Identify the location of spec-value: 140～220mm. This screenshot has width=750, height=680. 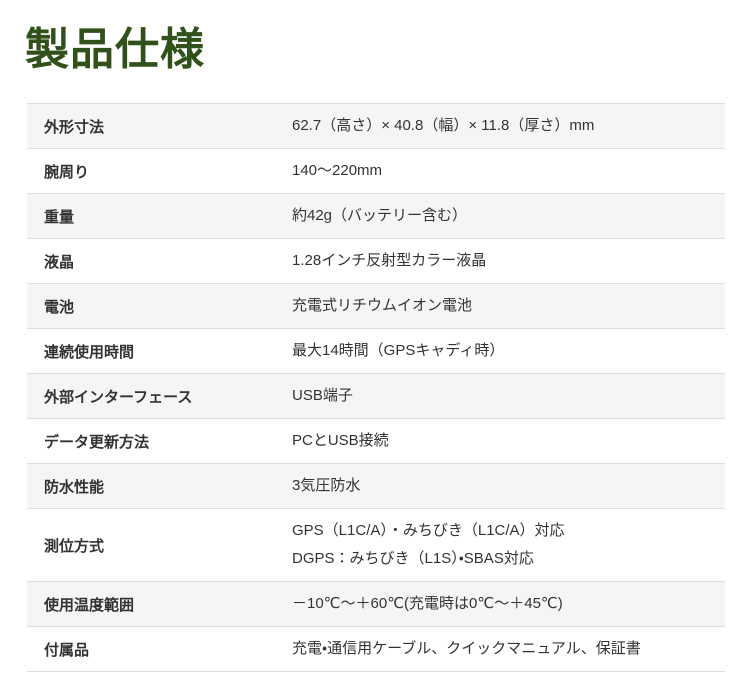
(337, 171).